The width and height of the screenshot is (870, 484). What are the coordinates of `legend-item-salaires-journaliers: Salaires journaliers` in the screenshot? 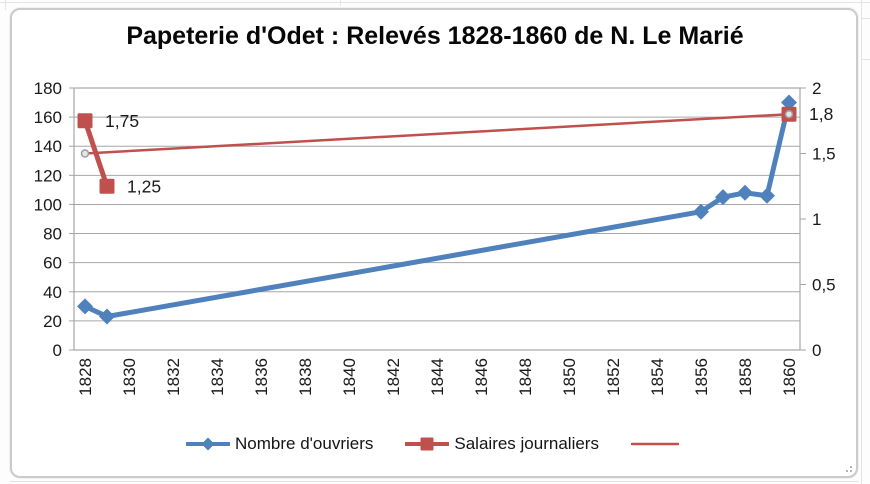 It's located at (502, 444).